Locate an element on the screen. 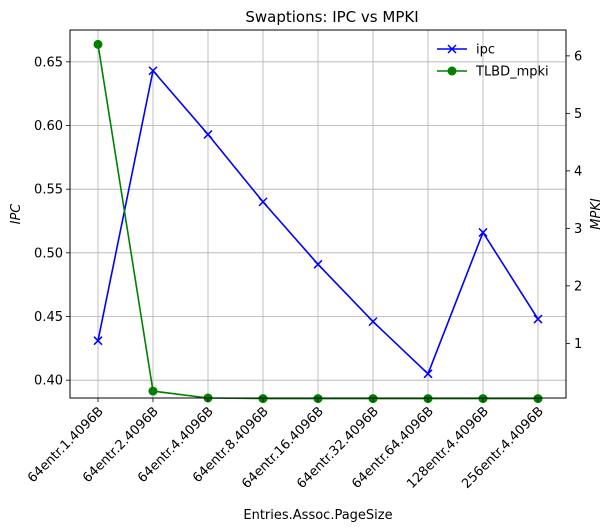 The height and width of the screenshot is (532, 614). y-axis-label-right: MPKI is located at coordinates (596, 214).